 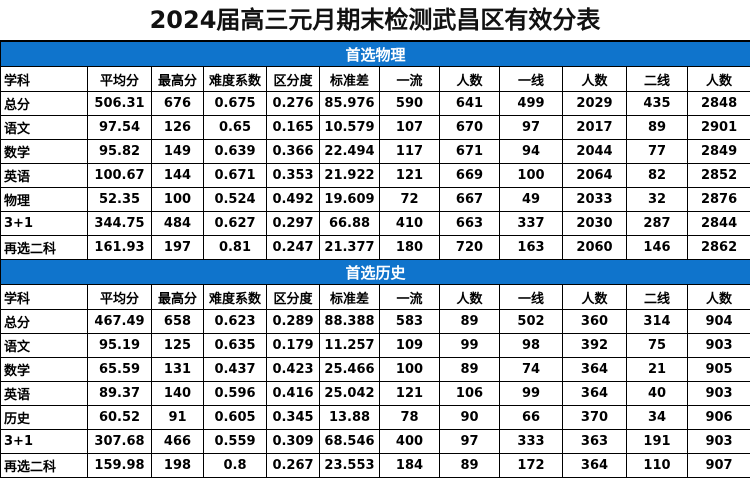 I want to click on value-cell: 146, so click(x=657, y=247).